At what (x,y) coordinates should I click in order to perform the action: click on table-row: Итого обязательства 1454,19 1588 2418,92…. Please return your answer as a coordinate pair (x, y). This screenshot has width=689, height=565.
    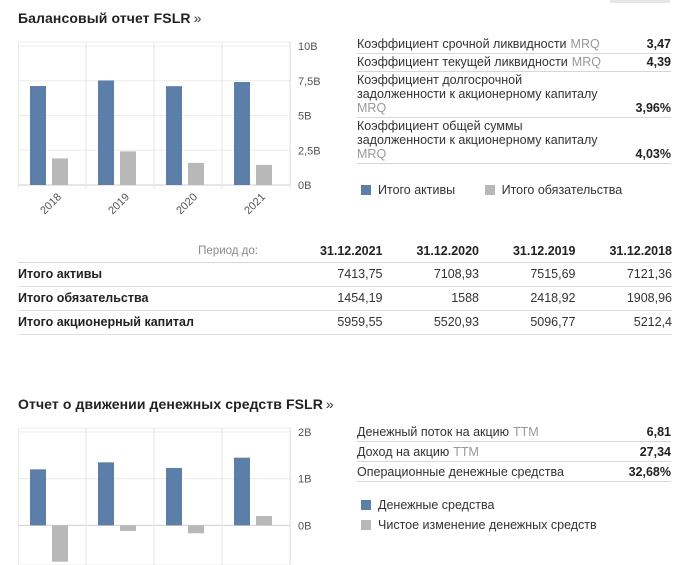
    Looking at the image, I should click on (345, 298).